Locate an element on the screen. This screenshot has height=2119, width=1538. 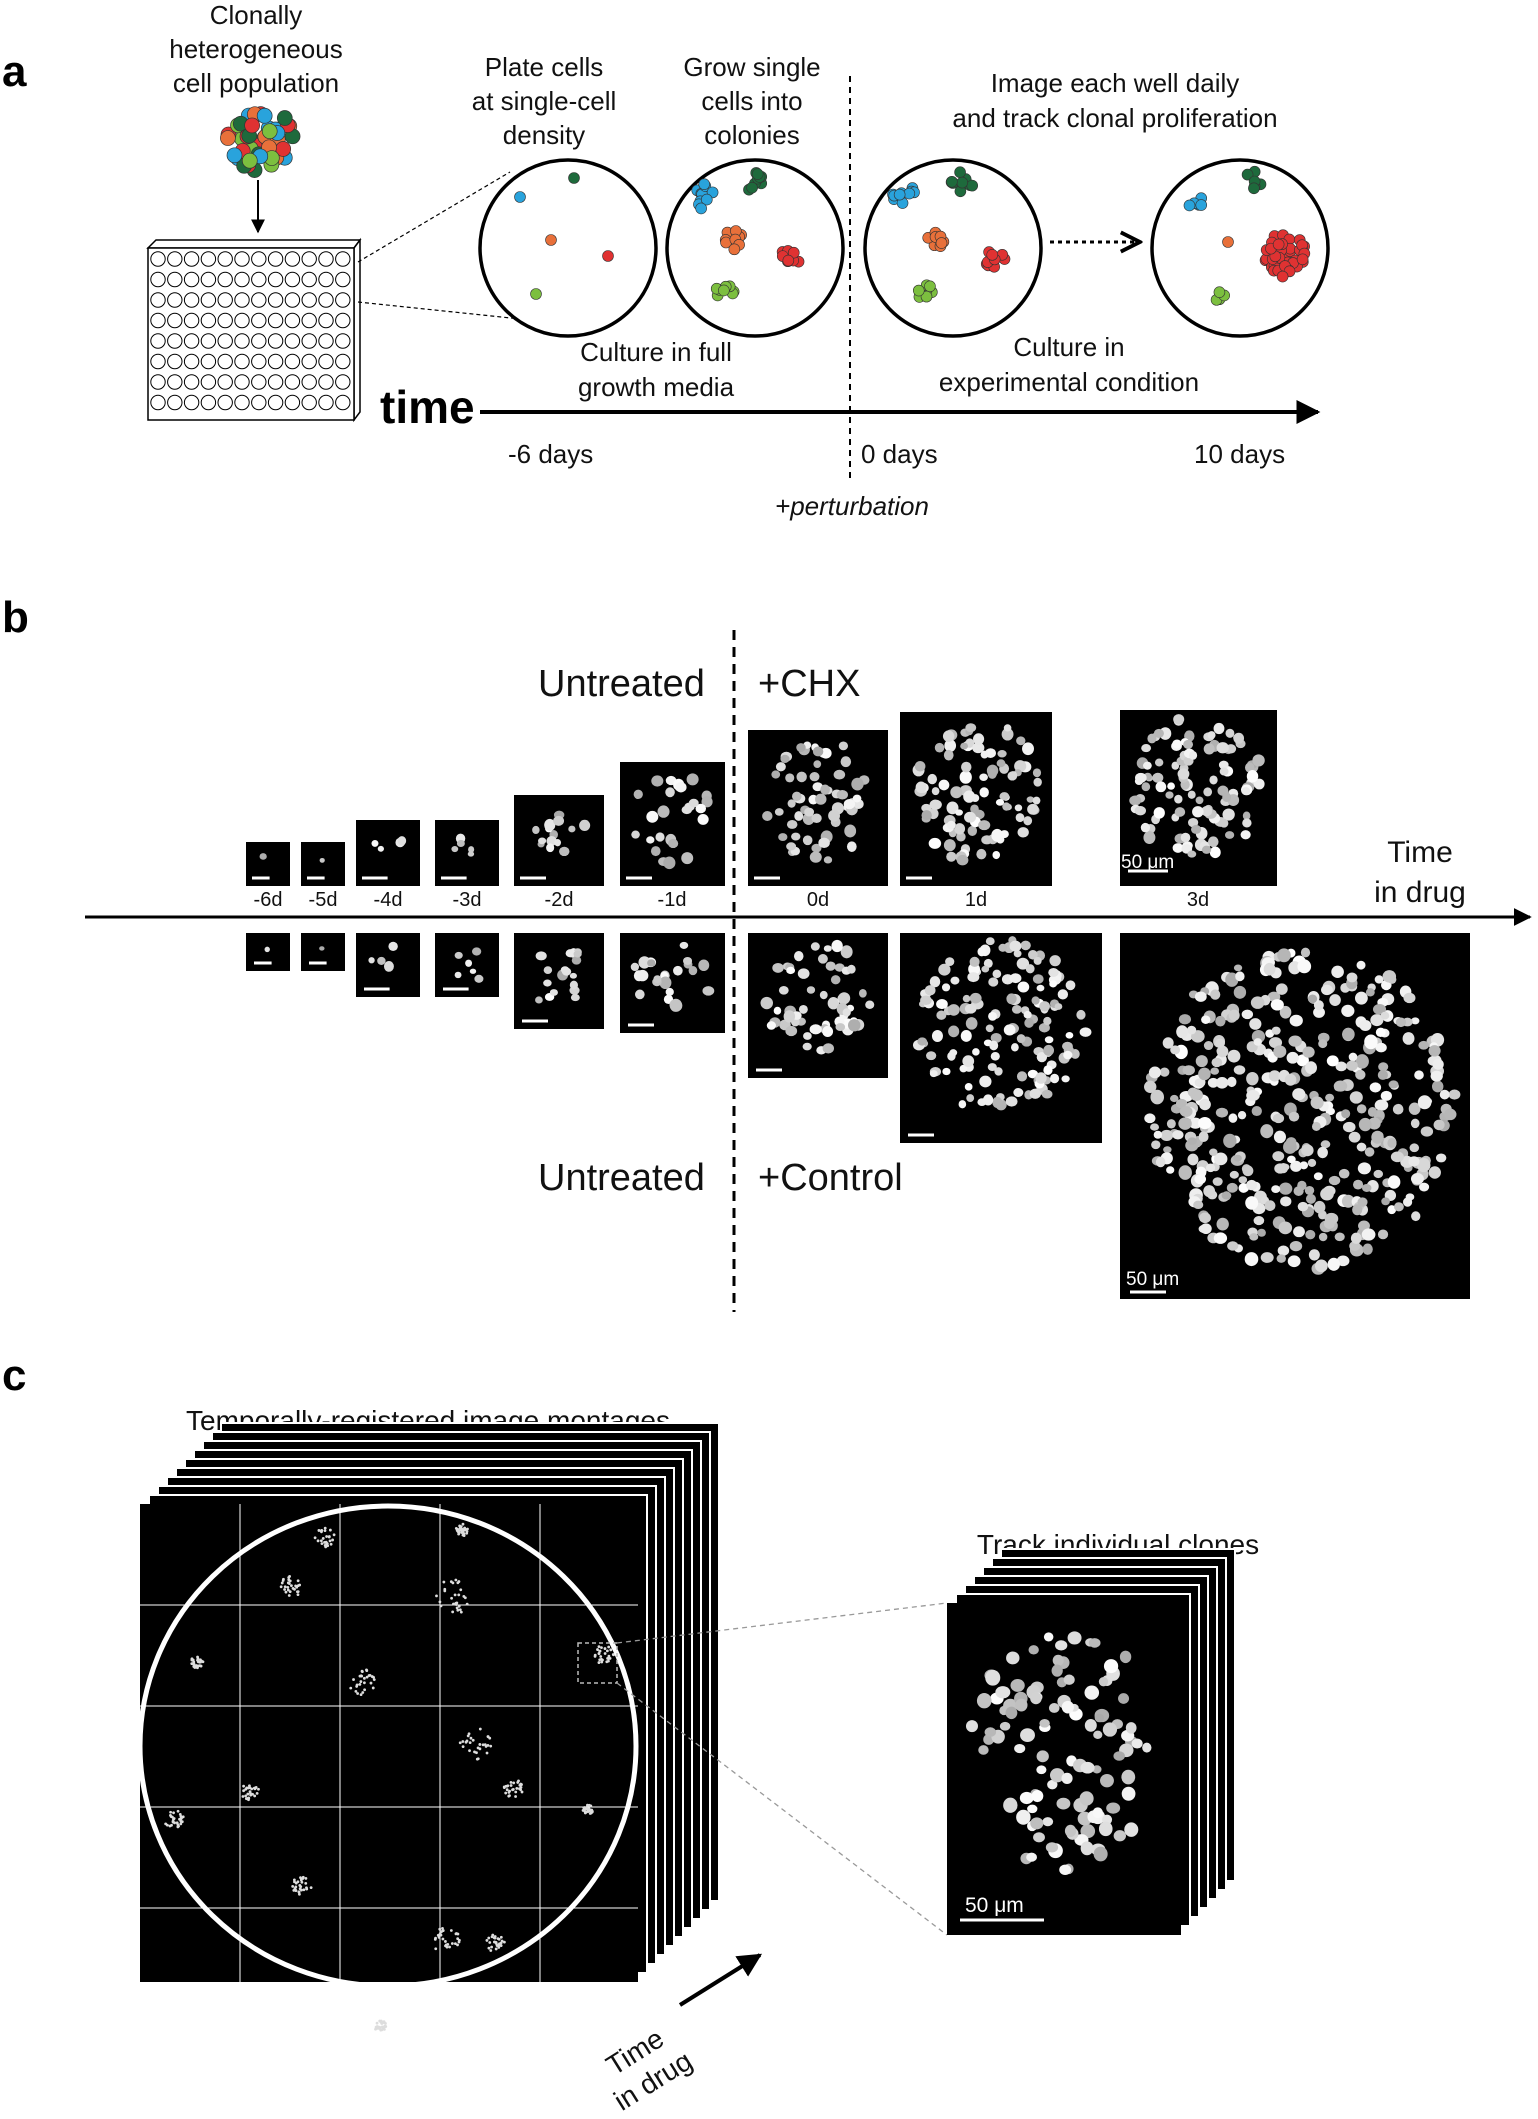
well-outline is located at coordinates (388, 1746).